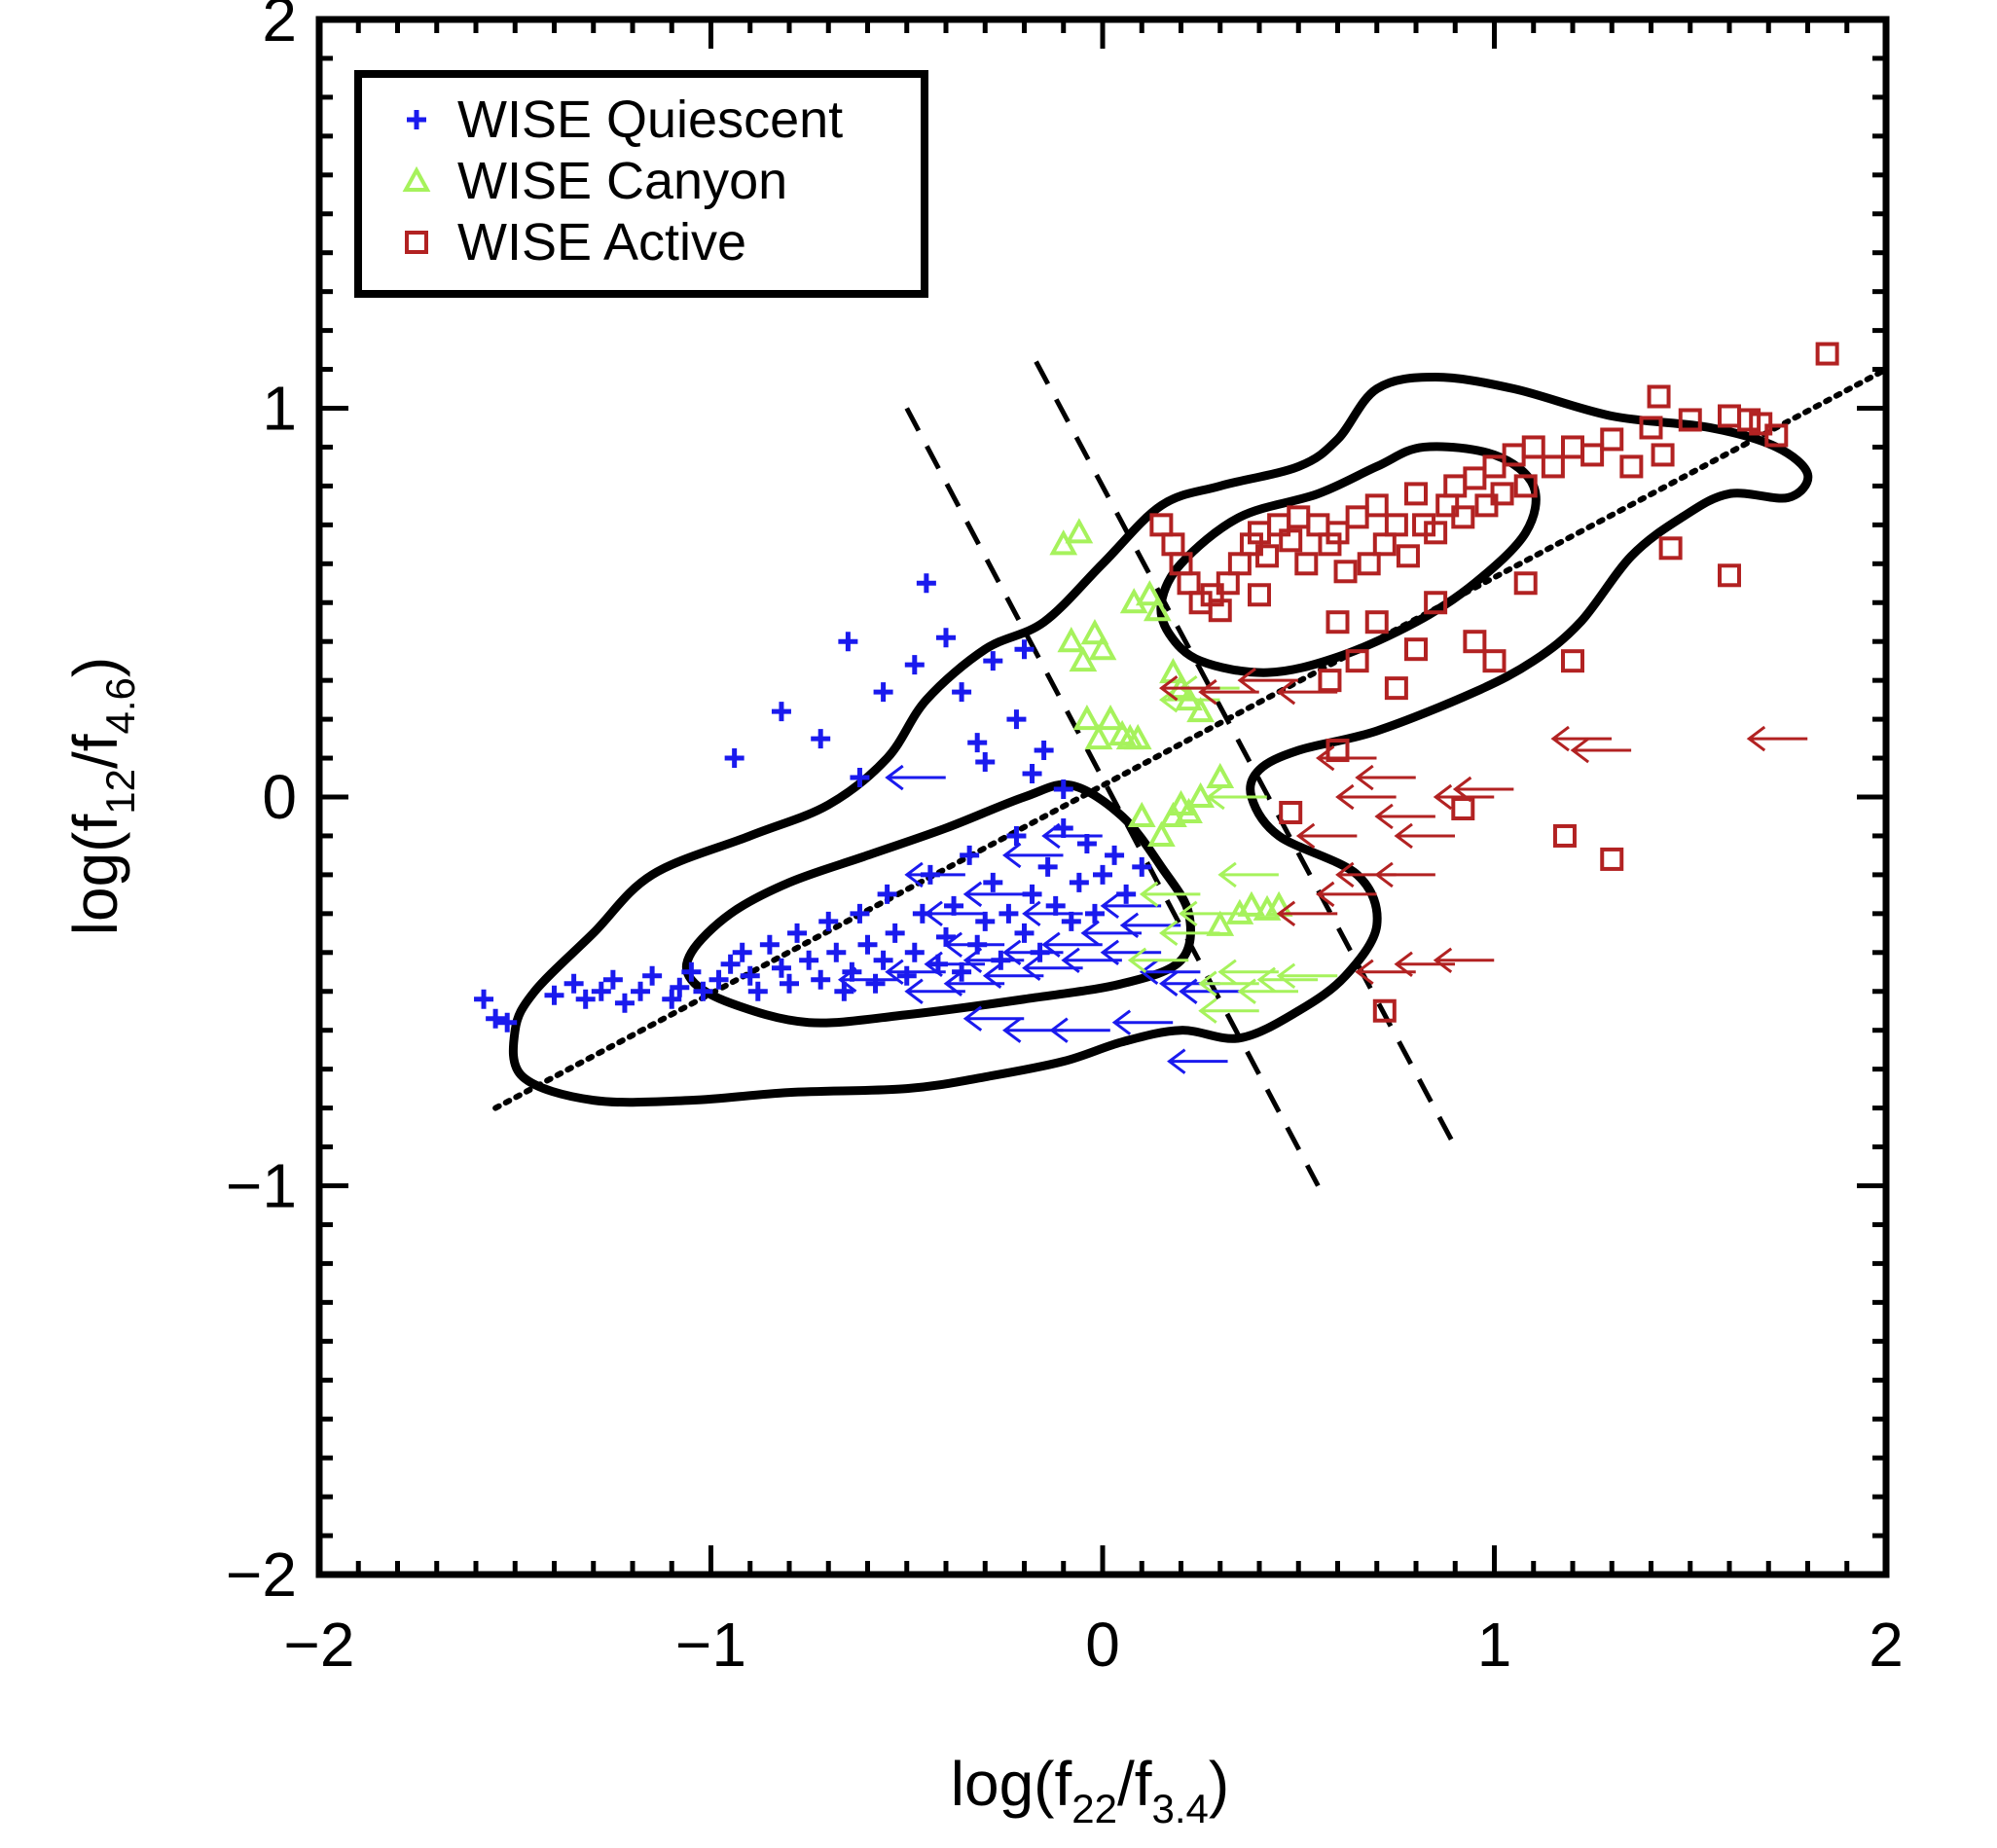 The image size is (1997, 1848). I want to click on legend-marker-square, so click(417, 242).